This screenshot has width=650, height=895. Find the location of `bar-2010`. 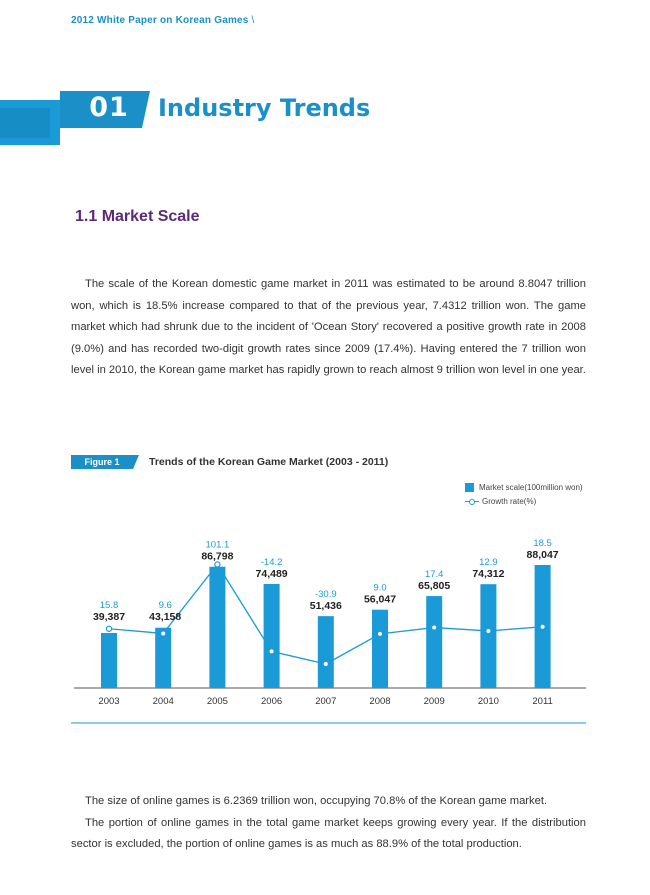

bar-2010 is located at coordinates (488, 636).